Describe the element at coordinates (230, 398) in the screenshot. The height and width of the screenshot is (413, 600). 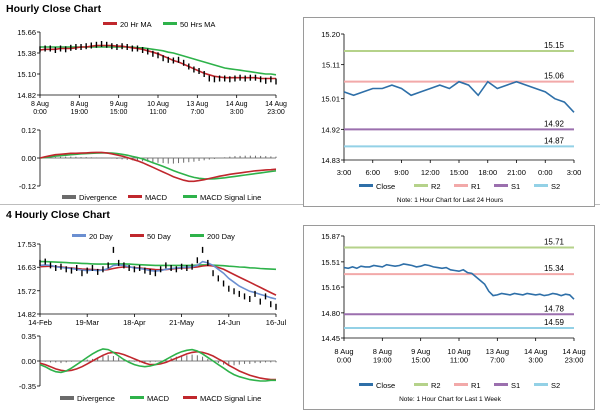
I see `legend-label: MACD Signal Line` at that location.